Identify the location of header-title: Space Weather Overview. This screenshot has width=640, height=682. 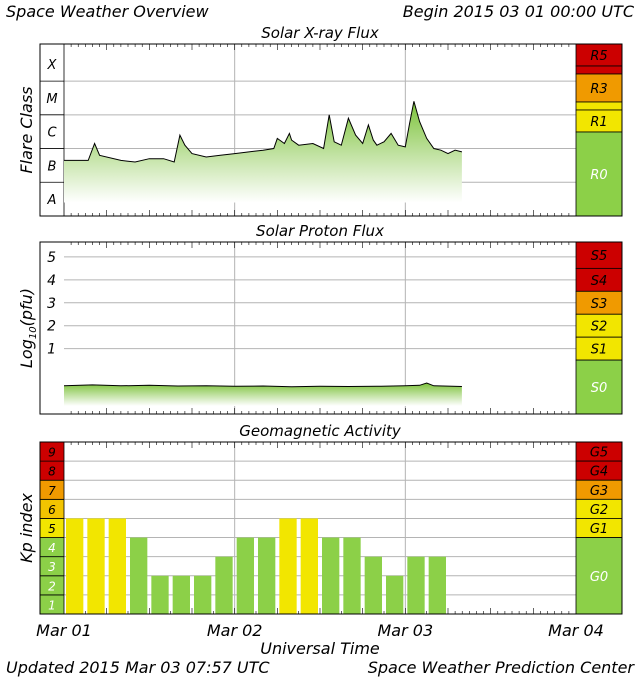
(107, 11).